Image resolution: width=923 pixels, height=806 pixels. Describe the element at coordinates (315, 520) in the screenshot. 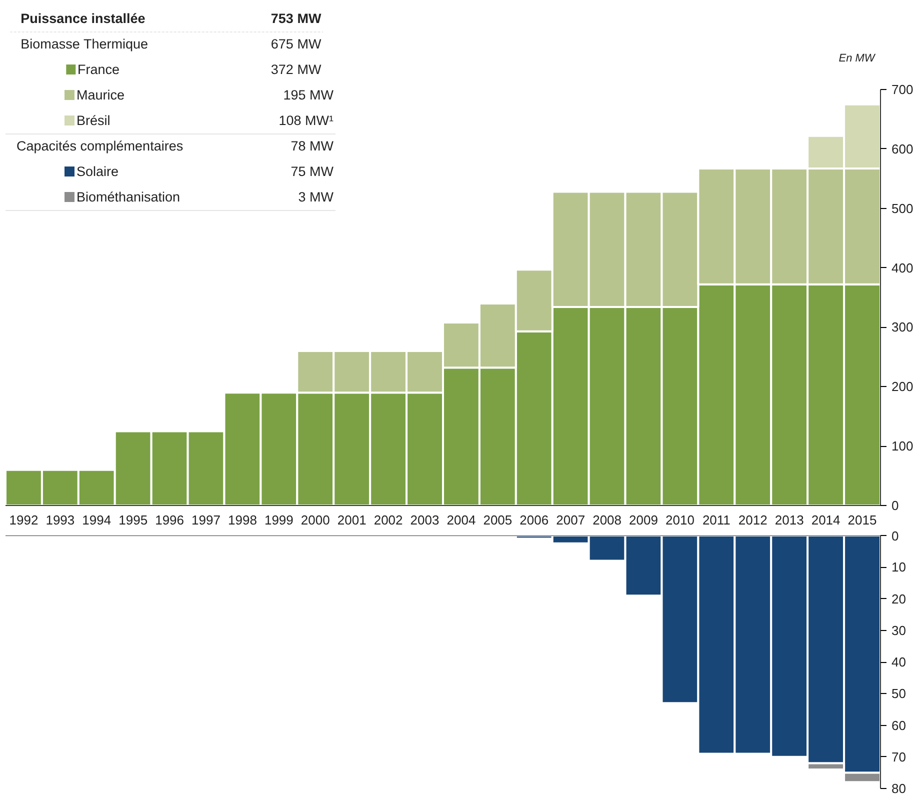

I see `x-tick-label: 2000` at that location.